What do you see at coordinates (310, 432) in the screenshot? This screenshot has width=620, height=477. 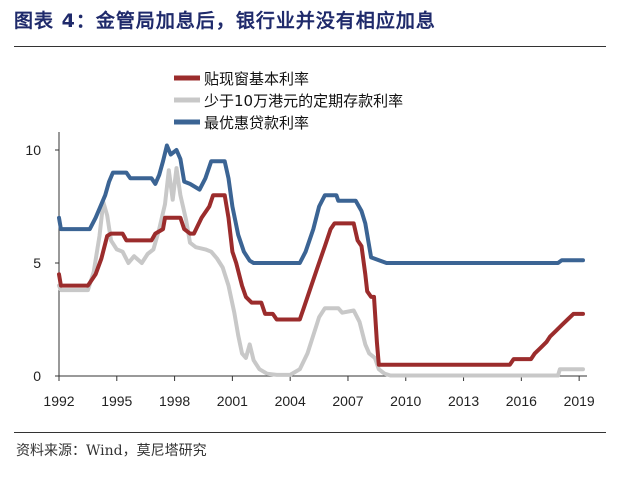 I see `bottom-rule` at bounding box center [310, 432].